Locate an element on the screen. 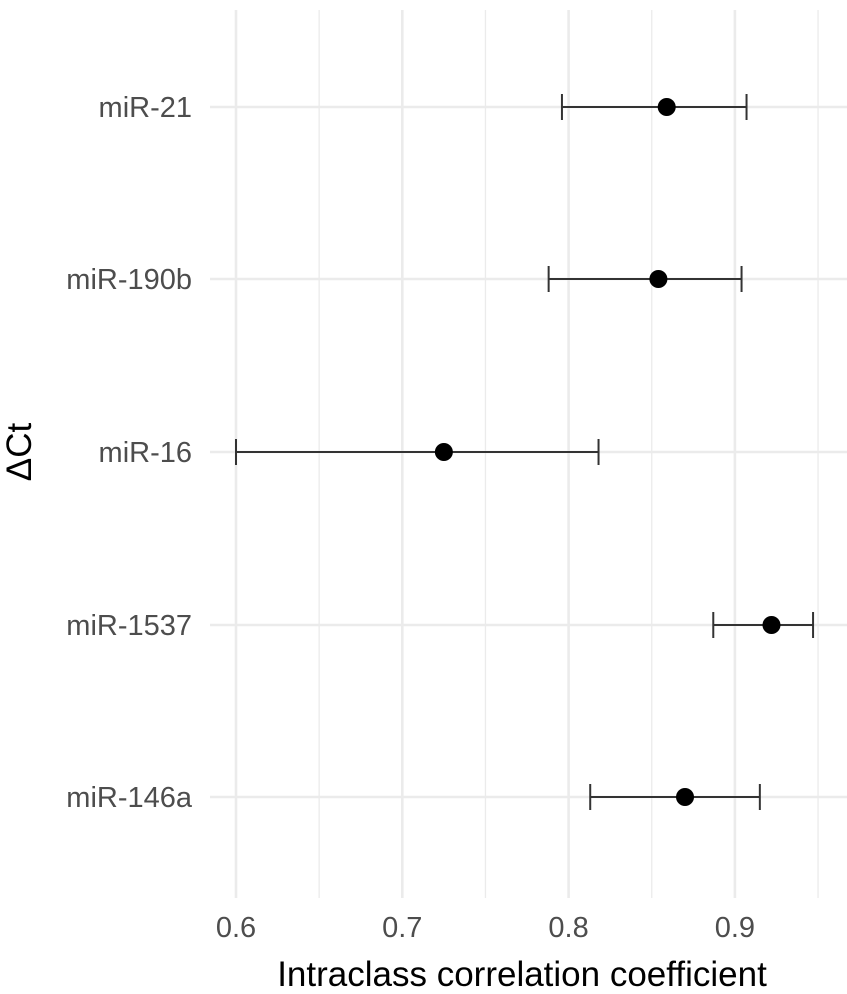 This screenshot has height=994, width=847. errorbar-miR-146a is located at coordinates (675, 797).